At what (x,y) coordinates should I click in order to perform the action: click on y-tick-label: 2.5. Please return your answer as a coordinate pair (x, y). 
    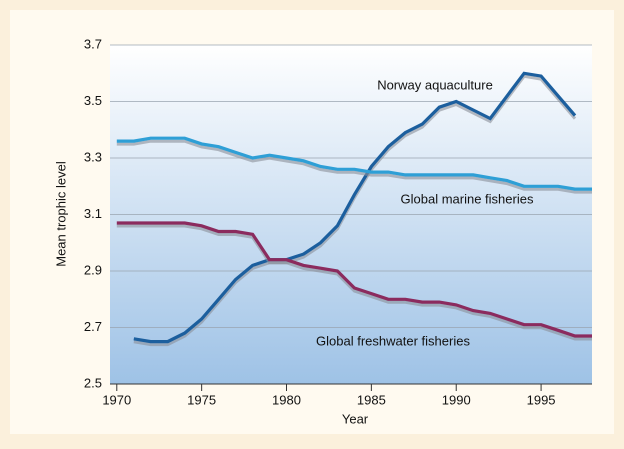
    Looking at the image, I should click on (93, 382).